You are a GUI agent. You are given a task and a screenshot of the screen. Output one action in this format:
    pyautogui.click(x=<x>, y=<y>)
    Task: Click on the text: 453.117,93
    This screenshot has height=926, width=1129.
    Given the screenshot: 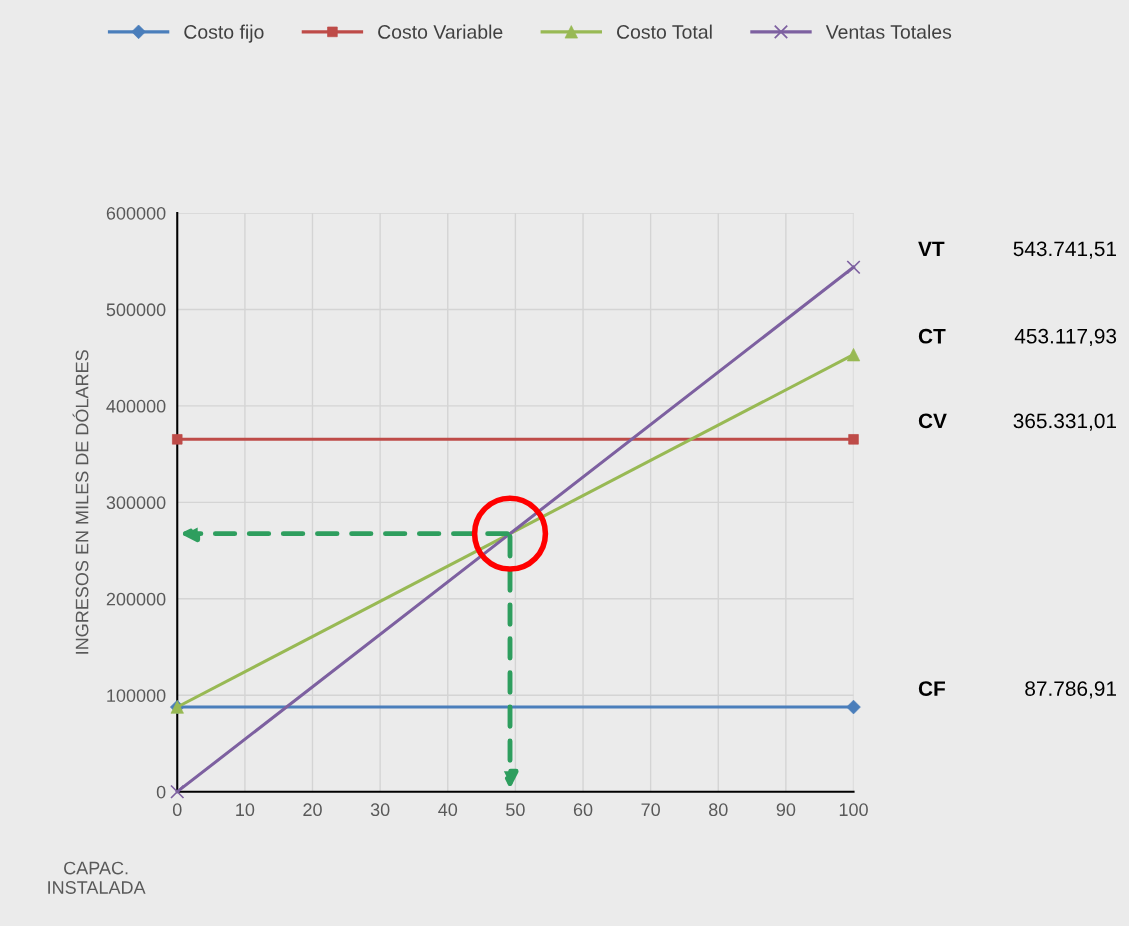 What is the action you would take?
    pyautogui.click(x=1065, y=337)
    